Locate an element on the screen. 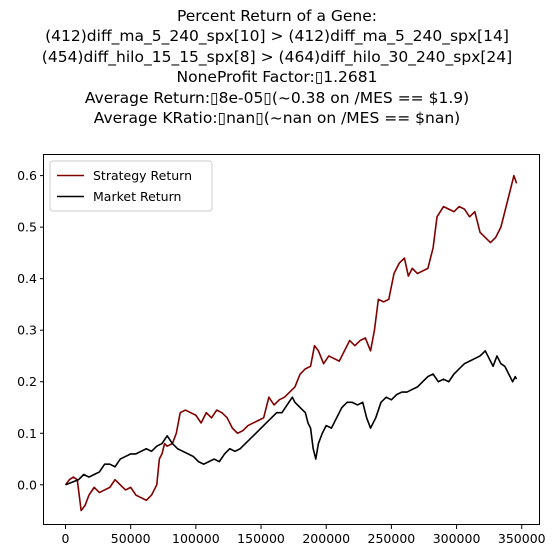 This screenshot has height=560, width=554. x-tick-label: 250000 is located at coordinates (392, 538).